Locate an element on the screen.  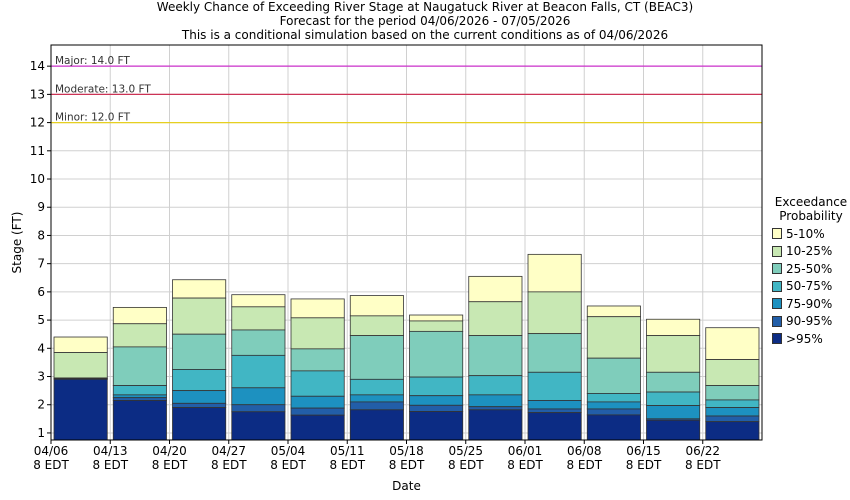
x-tick-label-date: 05/25 is located at coordinates (465, 451).